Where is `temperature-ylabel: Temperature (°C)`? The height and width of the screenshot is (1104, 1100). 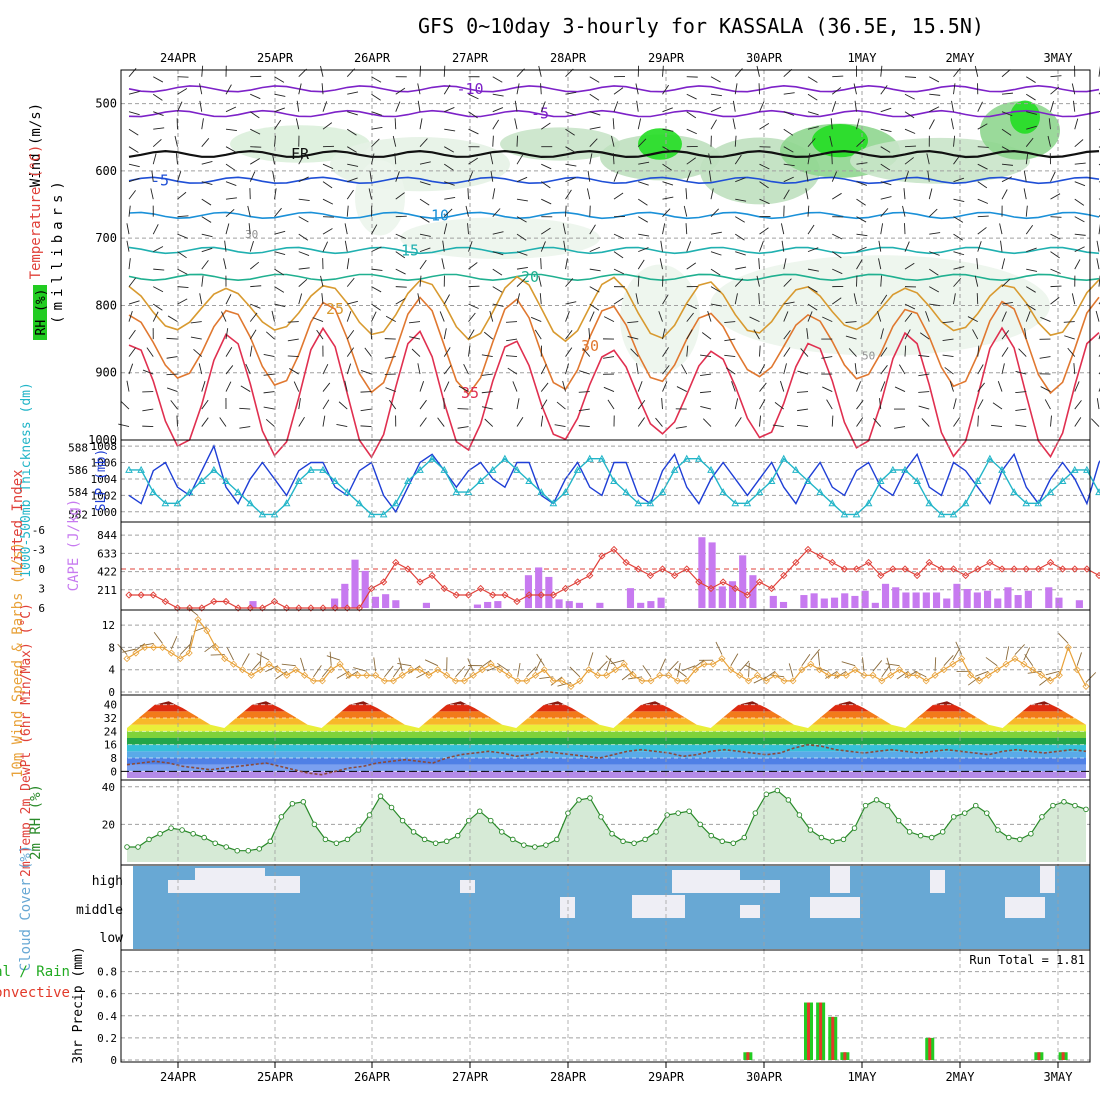
temperature-ylabel: Temperature (°C) is located at coordinates (36, 212).